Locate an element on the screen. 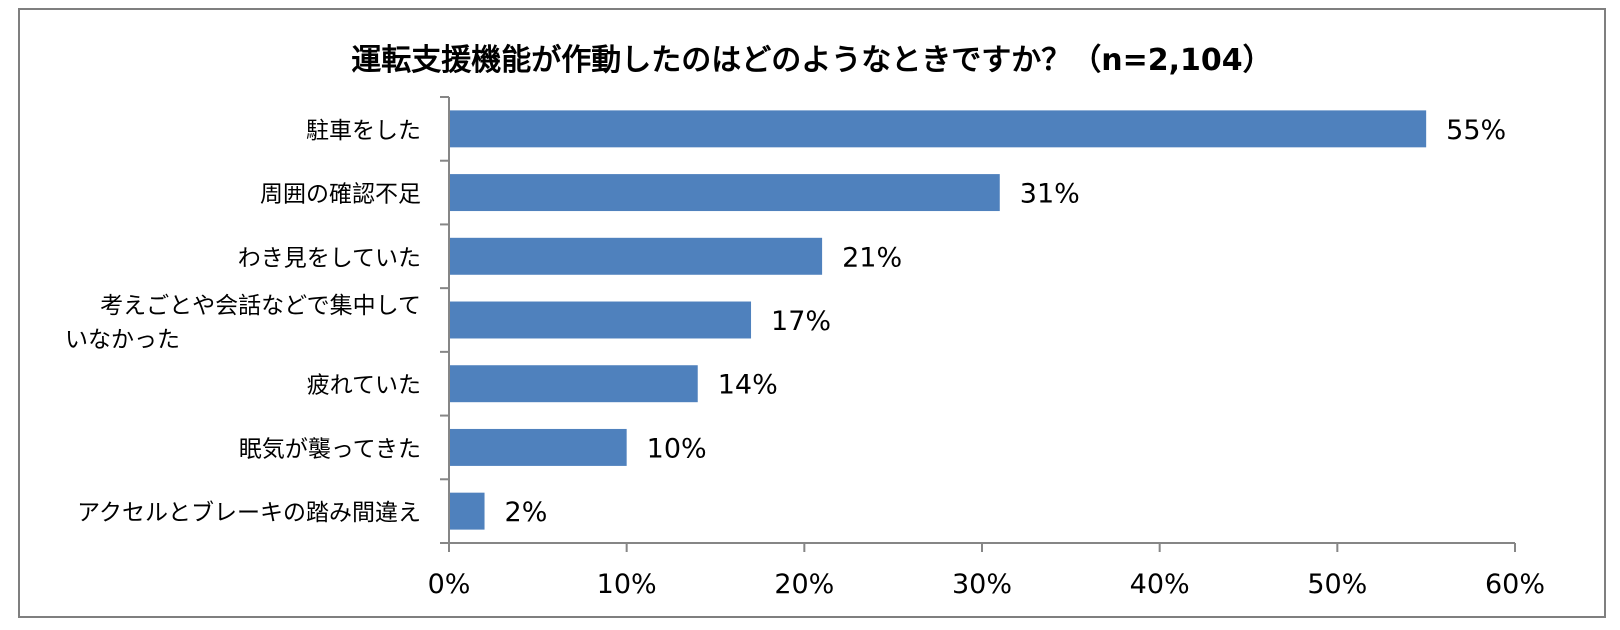 This screenshot has width=1620, height=630. tick-labels-group: 0% 10% 20% 30% 40% 50% 60% is located at coordinates (986, 584).